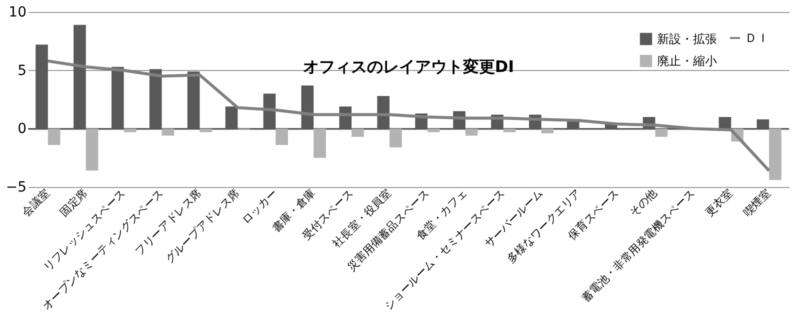  What do you see at coordinates (16, 188) in the screenshot?
I see `y-tick-label: −5` at bounding box center [16, 188].